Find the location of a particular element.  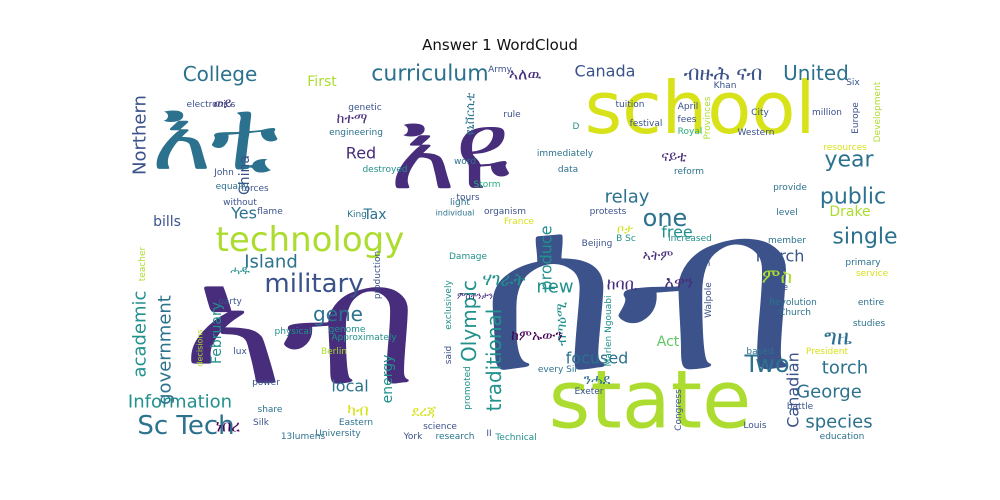

word-114: Six is located at coordinates (853, 83).